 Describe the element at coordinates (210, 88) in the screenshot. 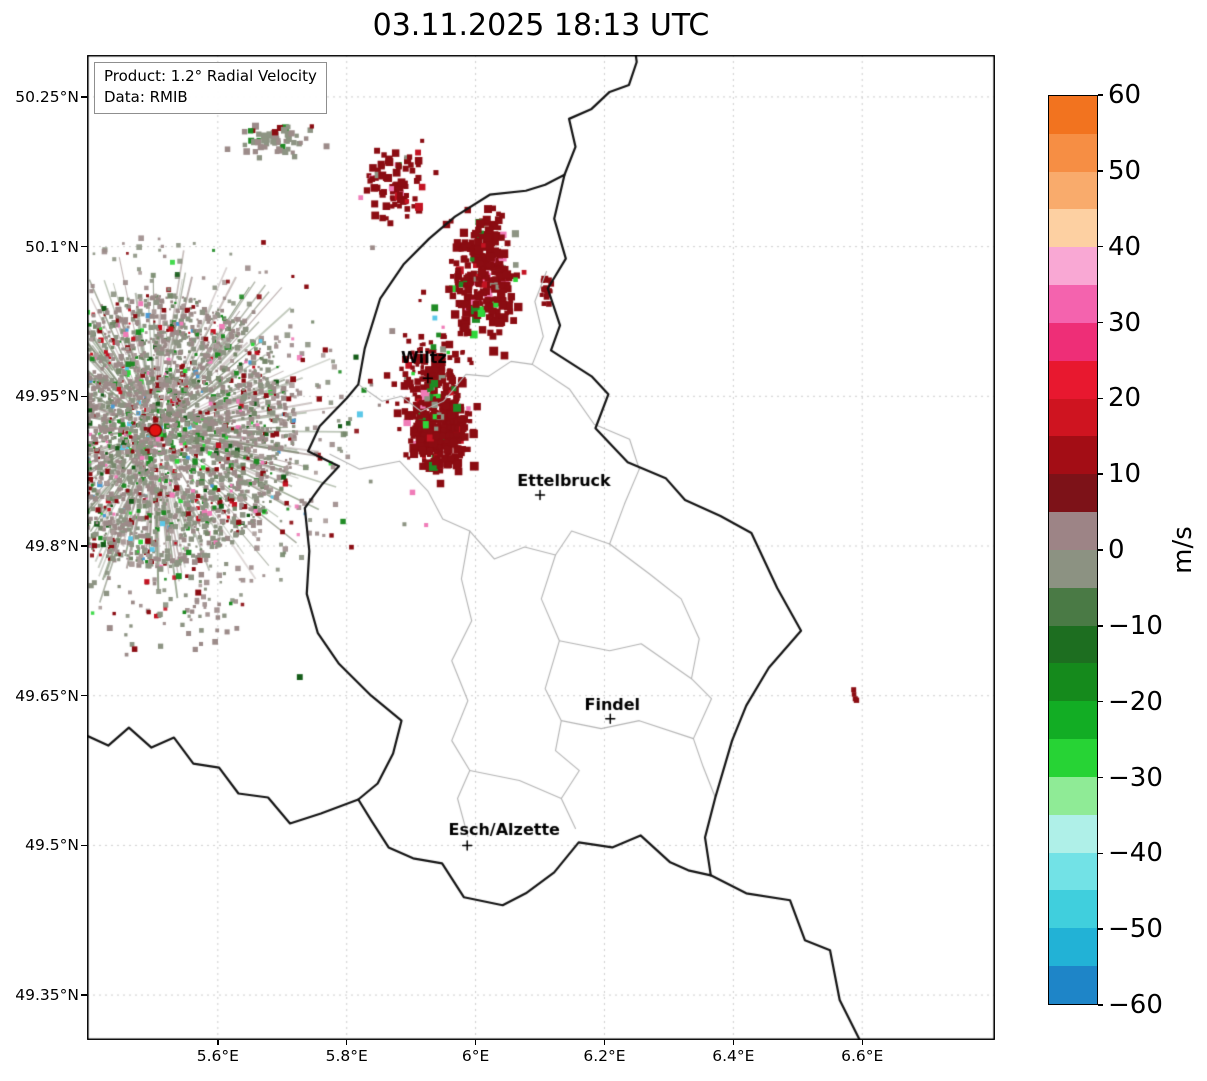

I see `legend-box: Product: 1.2° Radial Velocity Data: RMIB` at that location.